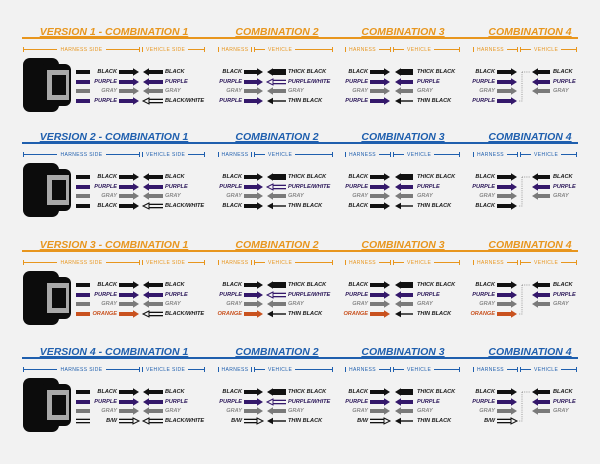 The image size is (600, 464). What do you see at coordinates (530, 137) in the screenshot?
I see `combination-title: COMBINATION 4` at bounding box center [530, 137].